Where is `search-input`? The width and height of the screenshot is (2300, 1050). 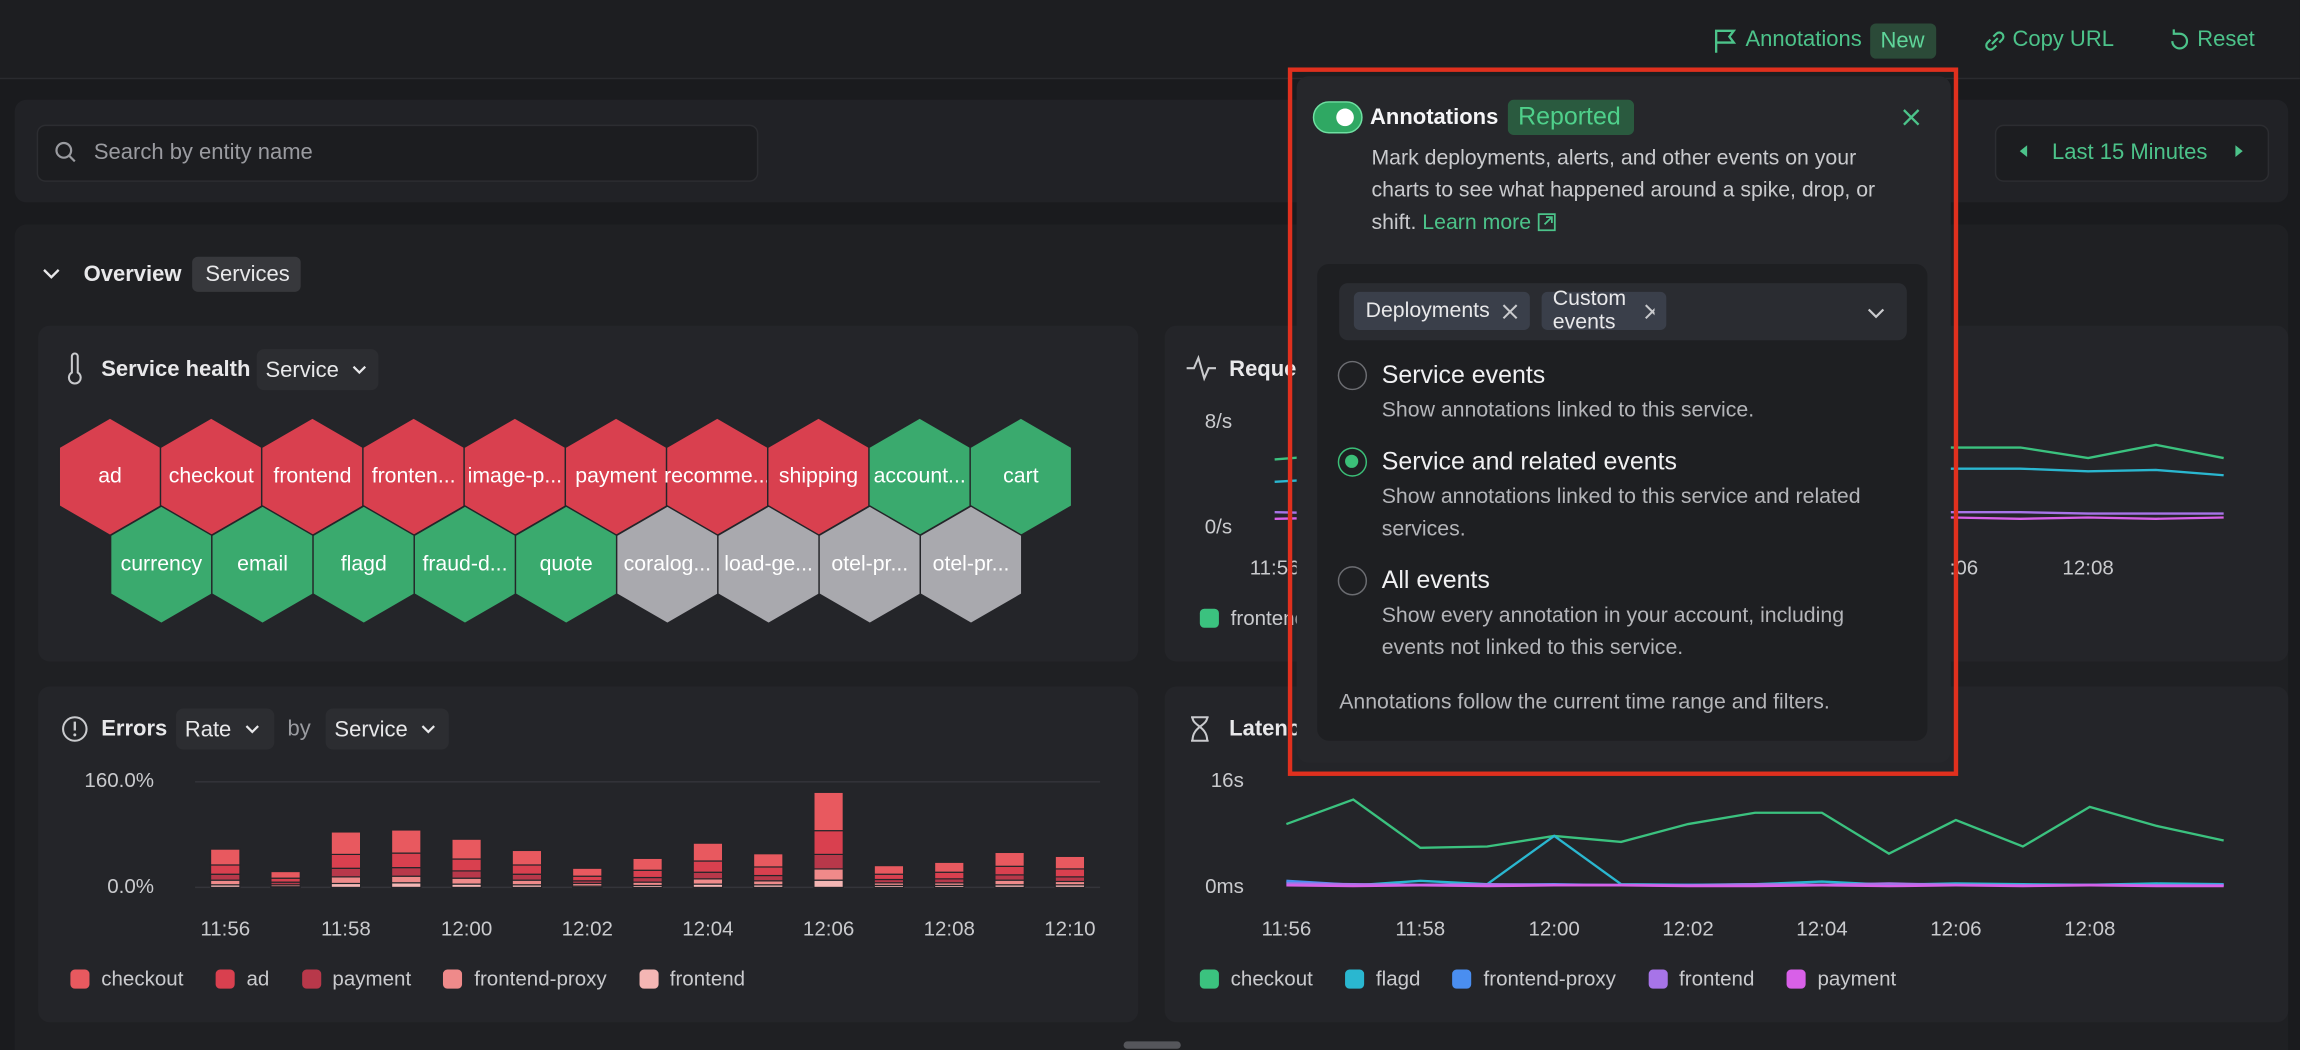 search-input is located at coordinates (397, 153).